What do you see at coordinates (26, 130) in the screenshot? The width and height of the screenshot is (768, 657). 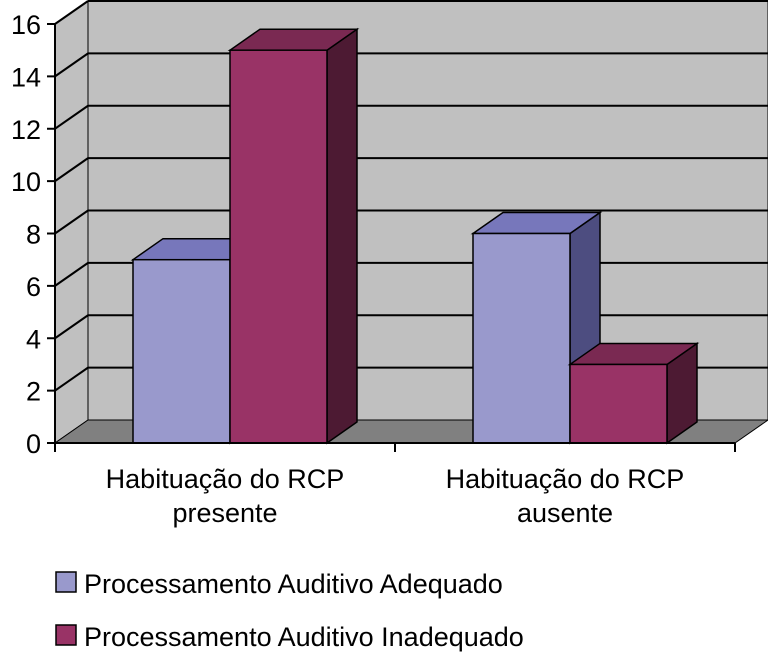 I see `y-tick-label: 12` at bounding box center [26, 130].